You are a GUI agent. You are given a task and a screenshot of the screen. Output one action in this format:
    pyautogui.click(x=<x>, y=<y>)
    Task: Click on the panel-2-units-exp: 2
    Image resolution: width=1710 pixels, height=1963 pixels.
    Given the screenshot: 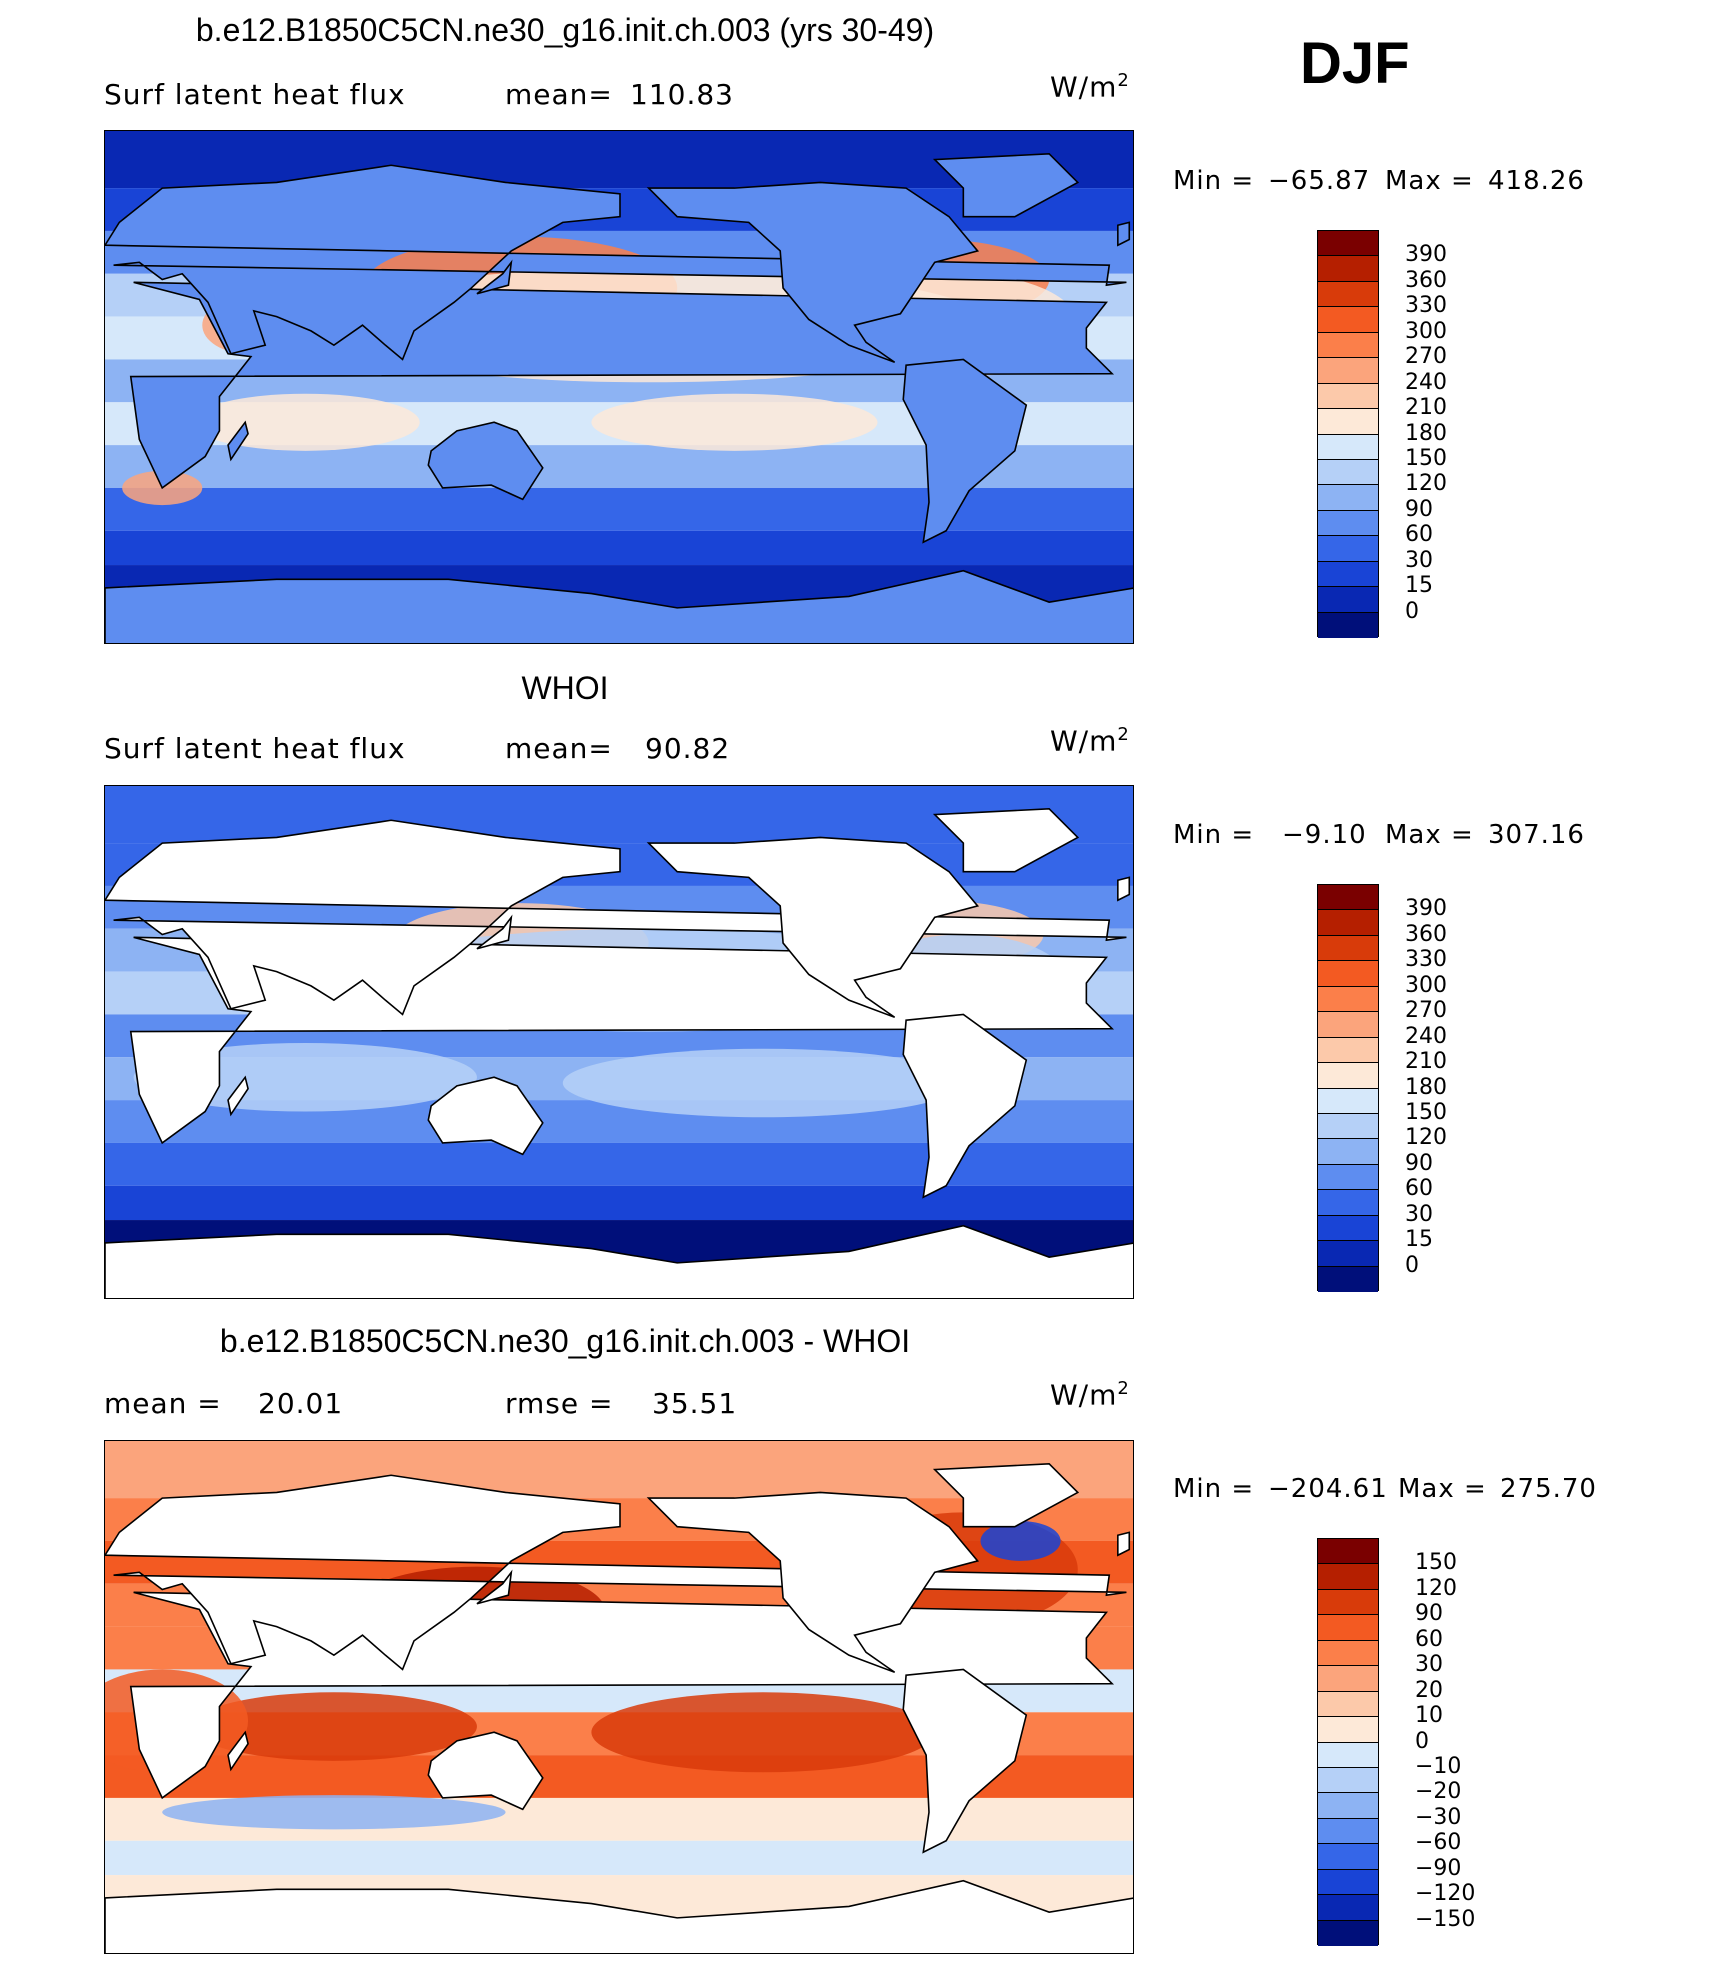 What is the action you would take?
    pyautogui.click(x=1123, y=734)
    